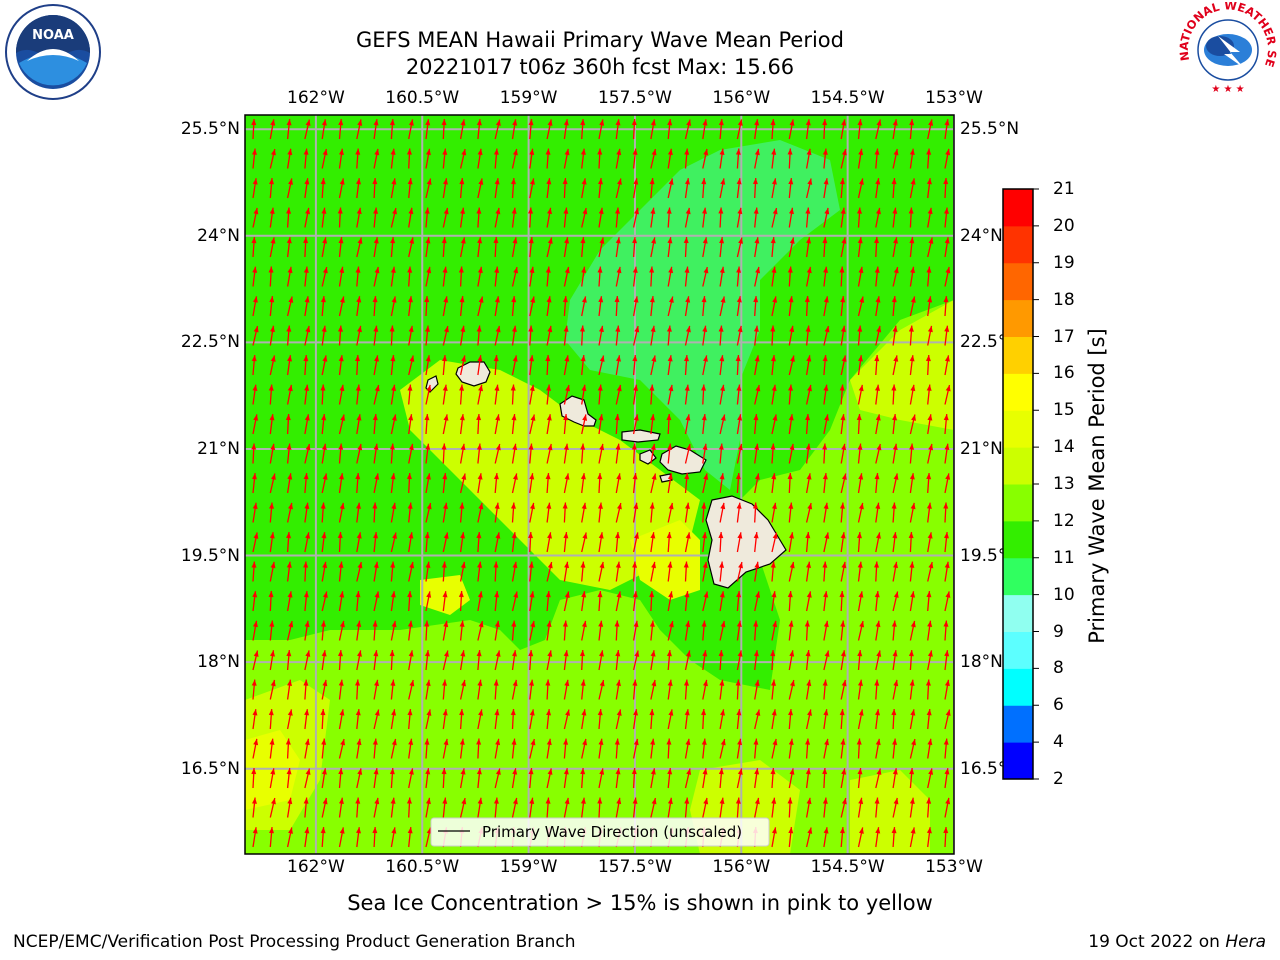  I want to click on lat-tick-label-left: 22.5°N, so click(210, 342).